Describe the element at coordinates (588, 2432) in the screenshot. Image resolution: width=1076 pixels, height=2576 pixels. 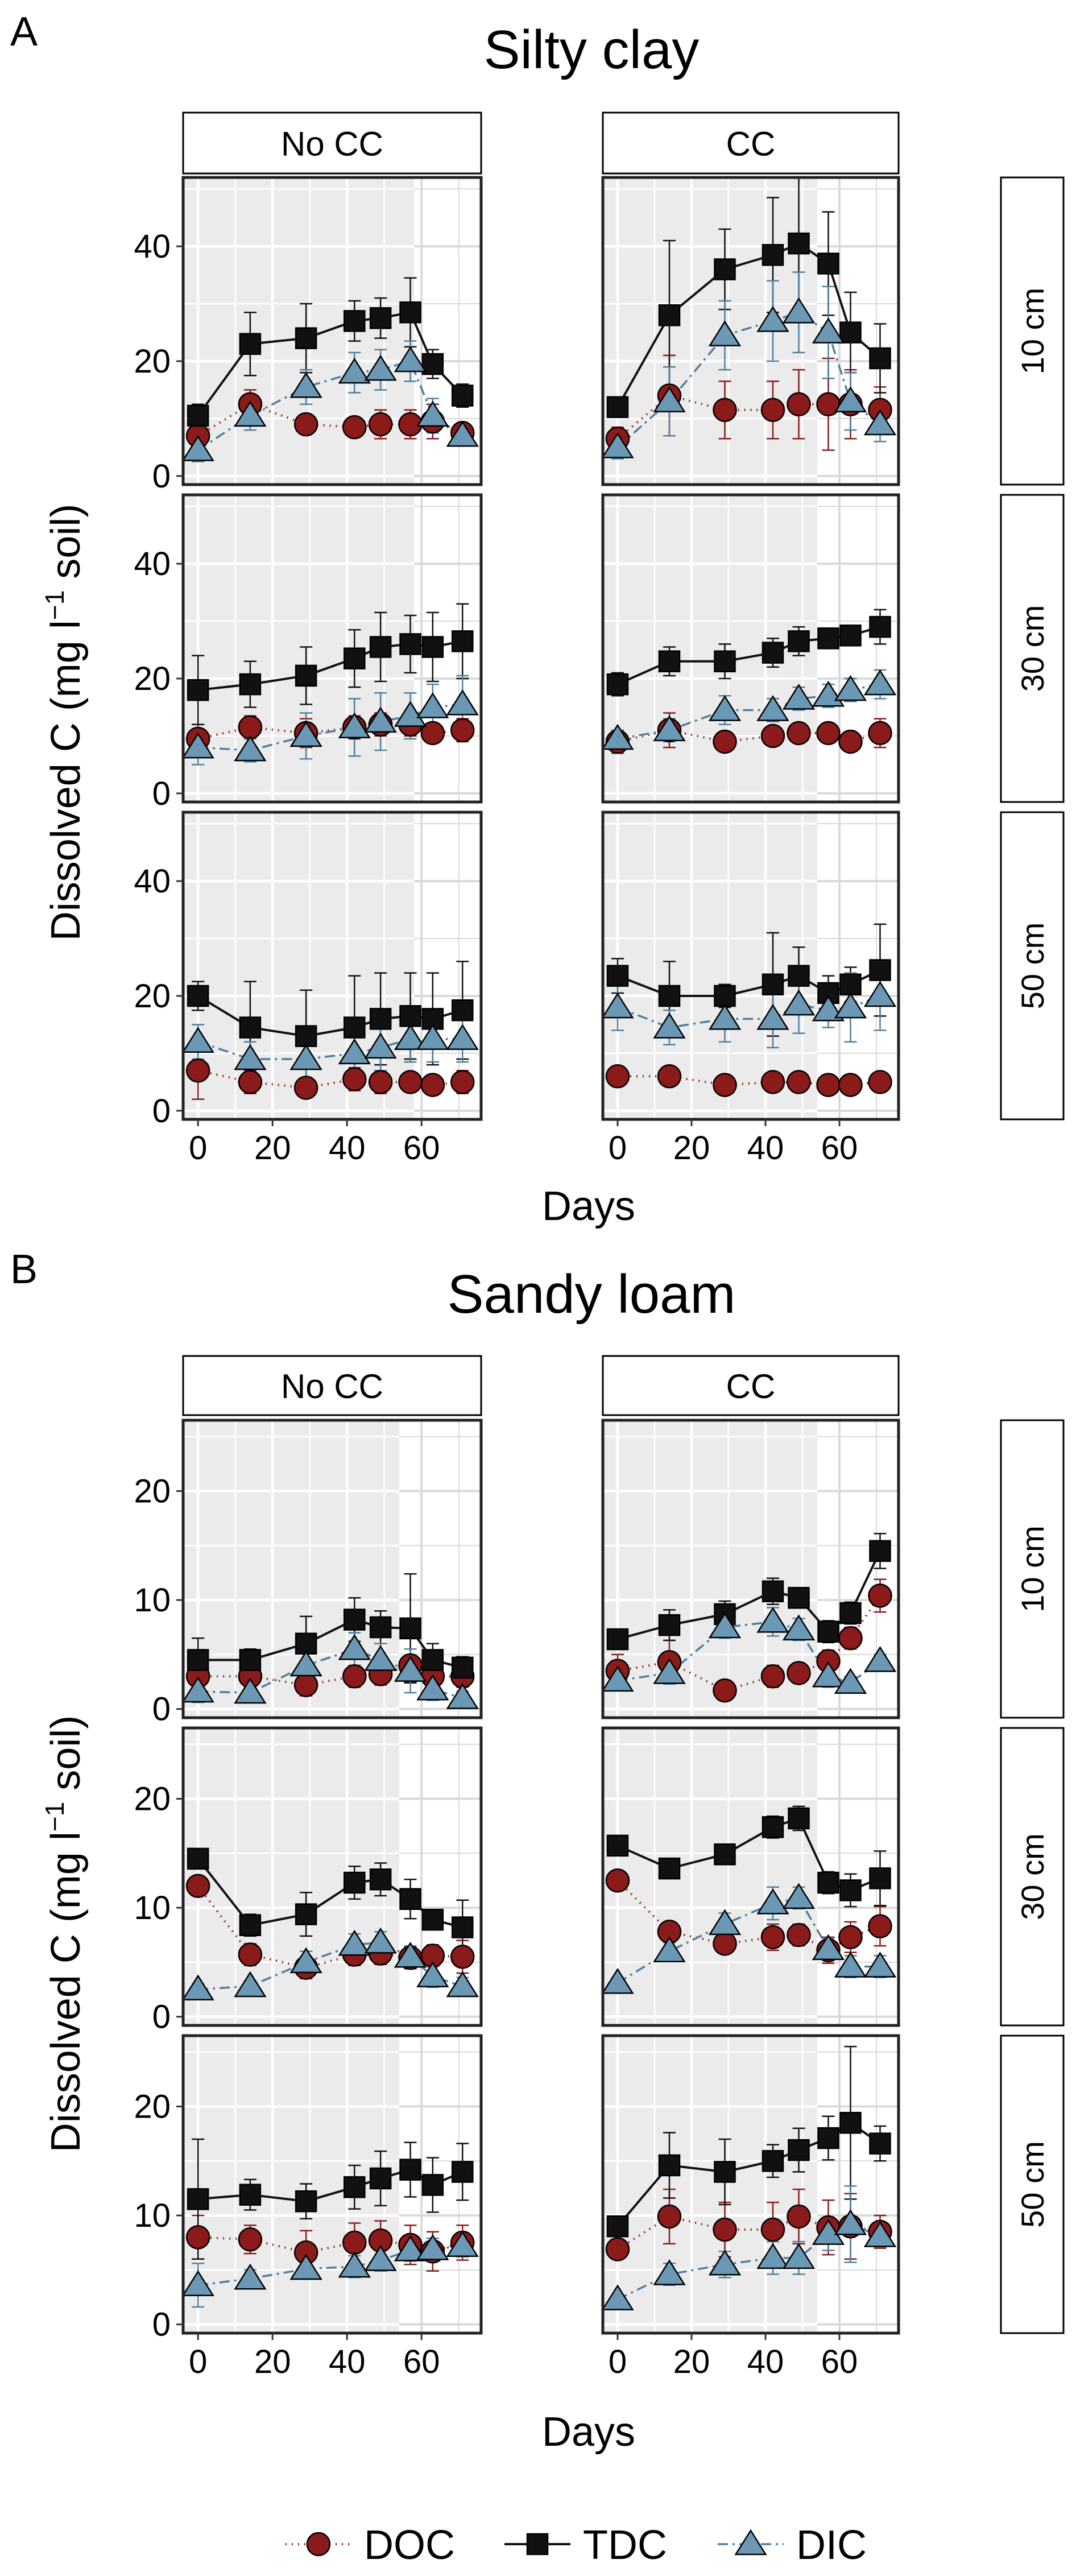
I see `x-axis-label: Days` at that location.